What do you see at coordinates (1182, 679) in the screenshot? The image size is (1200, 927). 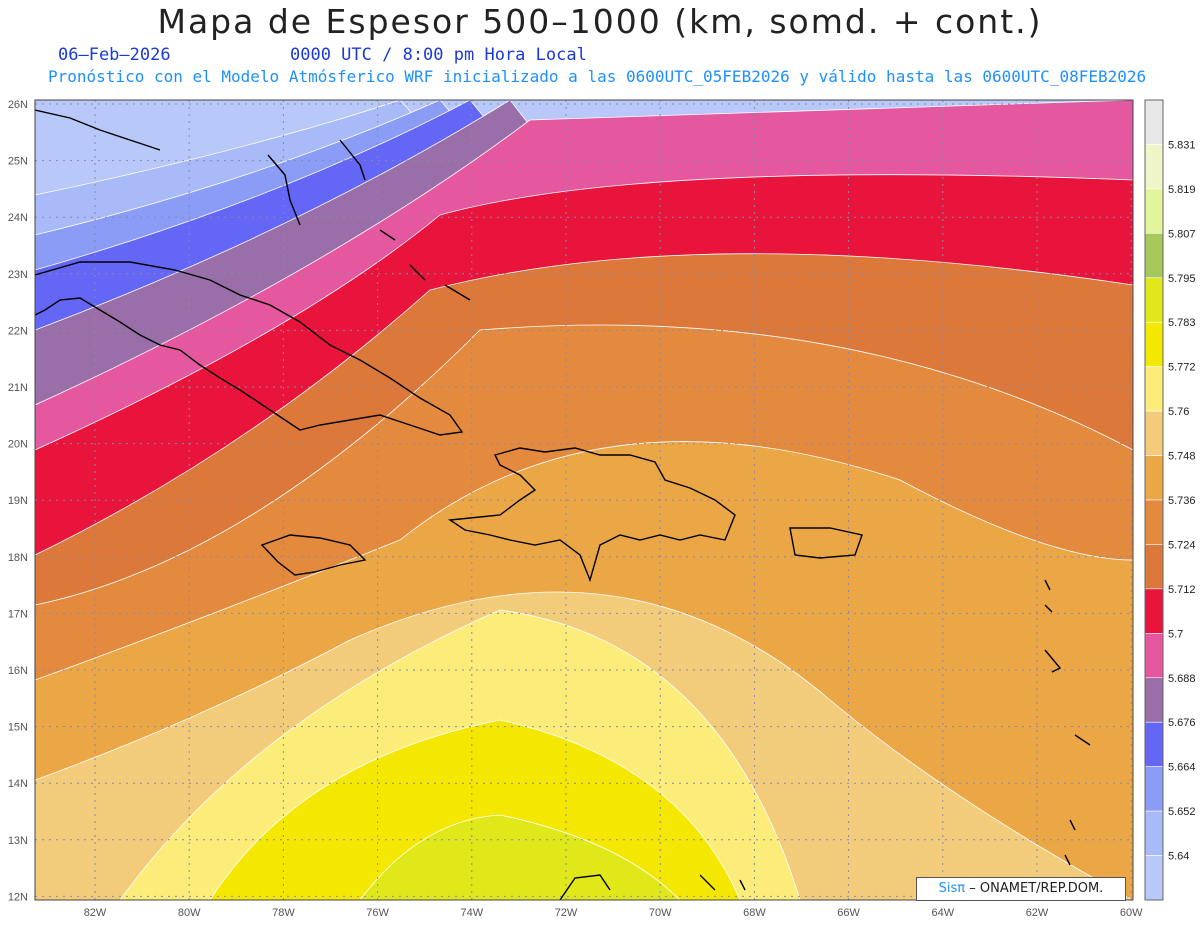 I see `legend-level-label: 5.688` at bounding box center [1182, 679].